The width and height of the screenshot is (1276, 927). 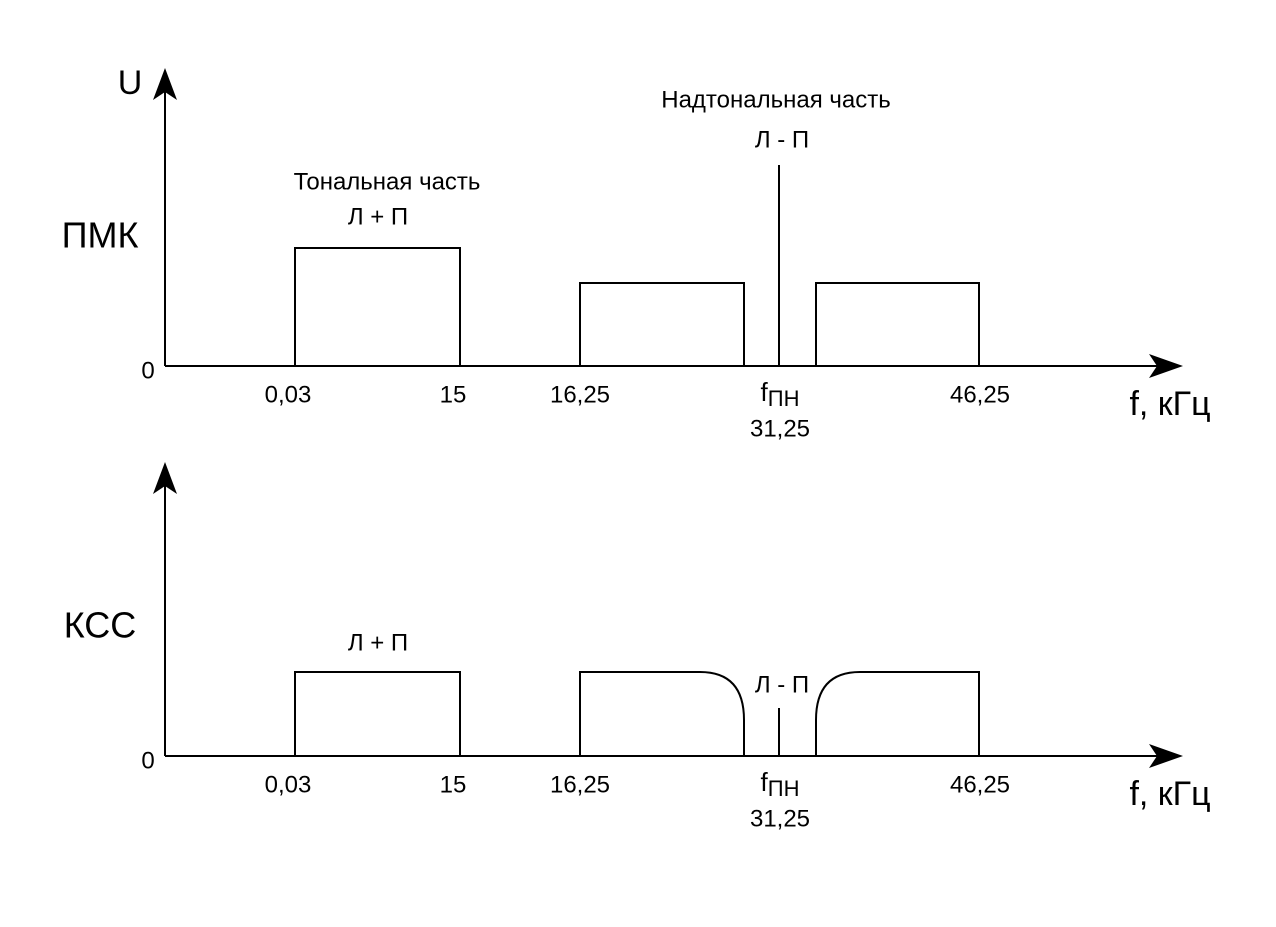 I want to click on panel-label: ПМК, so click(x=100, y=235).